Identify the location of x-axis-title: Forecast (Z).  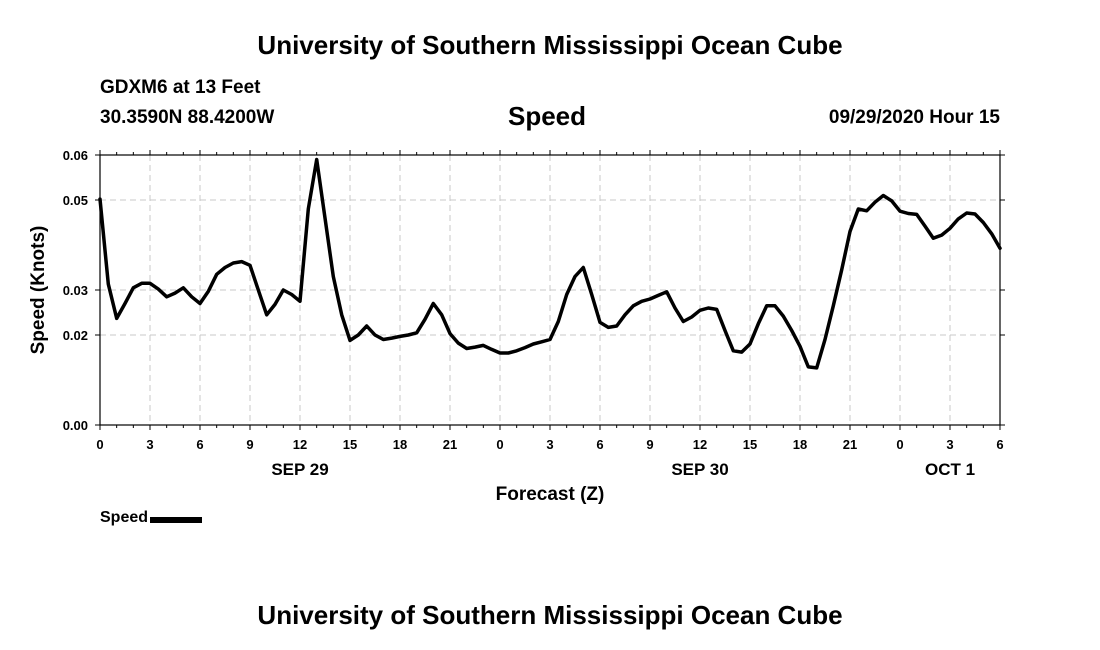
(550, 494).